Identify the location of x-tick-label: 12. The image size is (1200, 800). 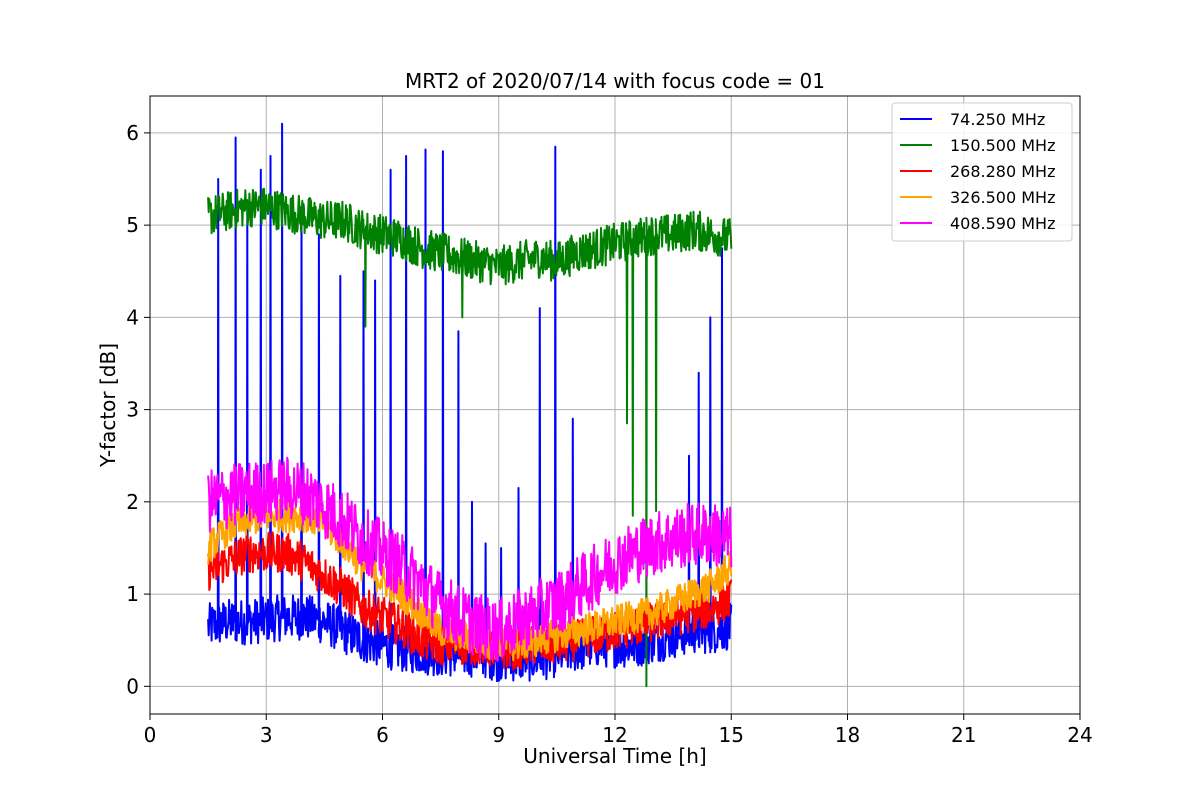
(614, 735).